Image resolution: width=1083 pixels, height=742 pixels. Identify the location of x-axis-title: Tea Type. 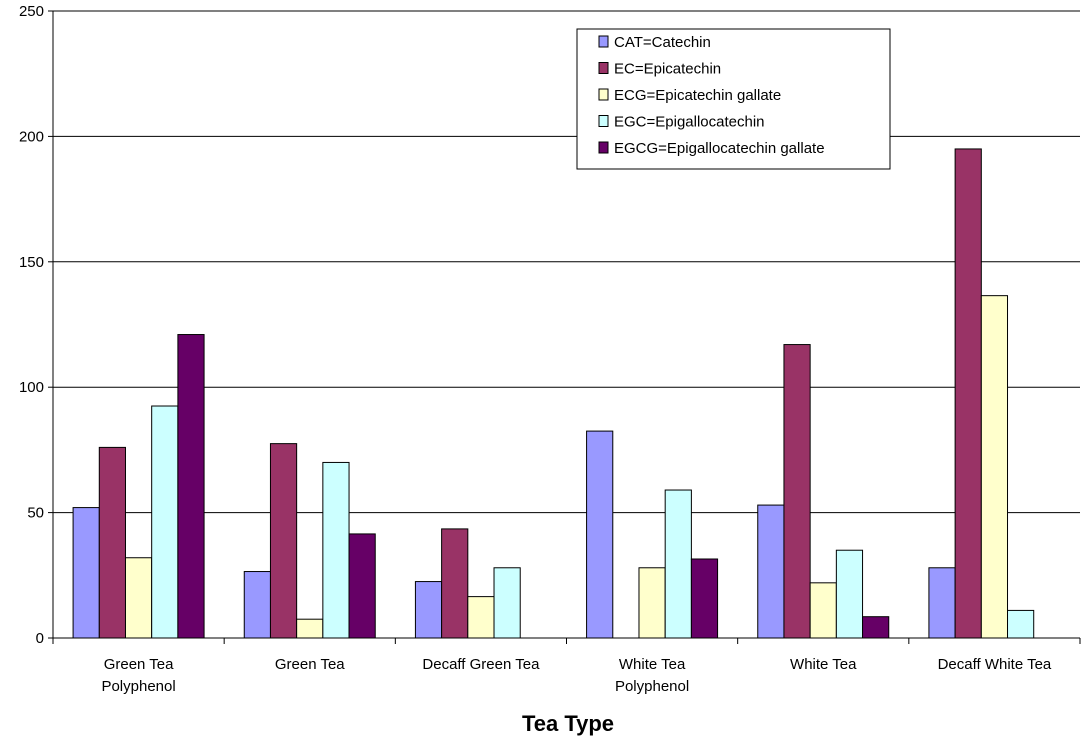
(568, 723).